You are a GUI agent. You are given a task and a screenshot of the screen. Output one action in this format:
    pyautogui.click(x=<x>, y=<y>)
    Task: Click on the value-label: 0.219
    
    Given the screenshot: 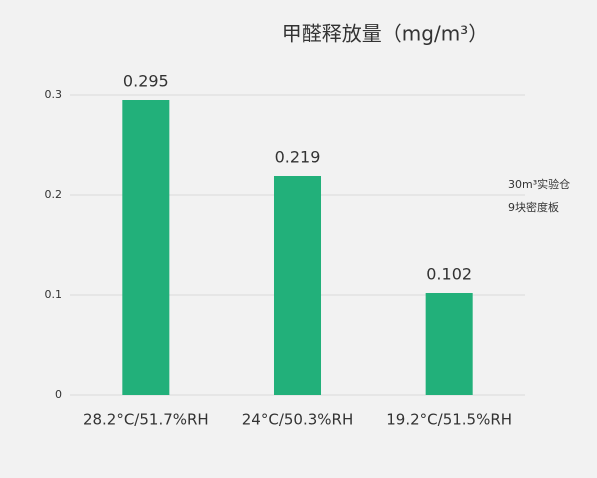 What is the action you would take?
    pyautogui.click(x=298, y=157)
    